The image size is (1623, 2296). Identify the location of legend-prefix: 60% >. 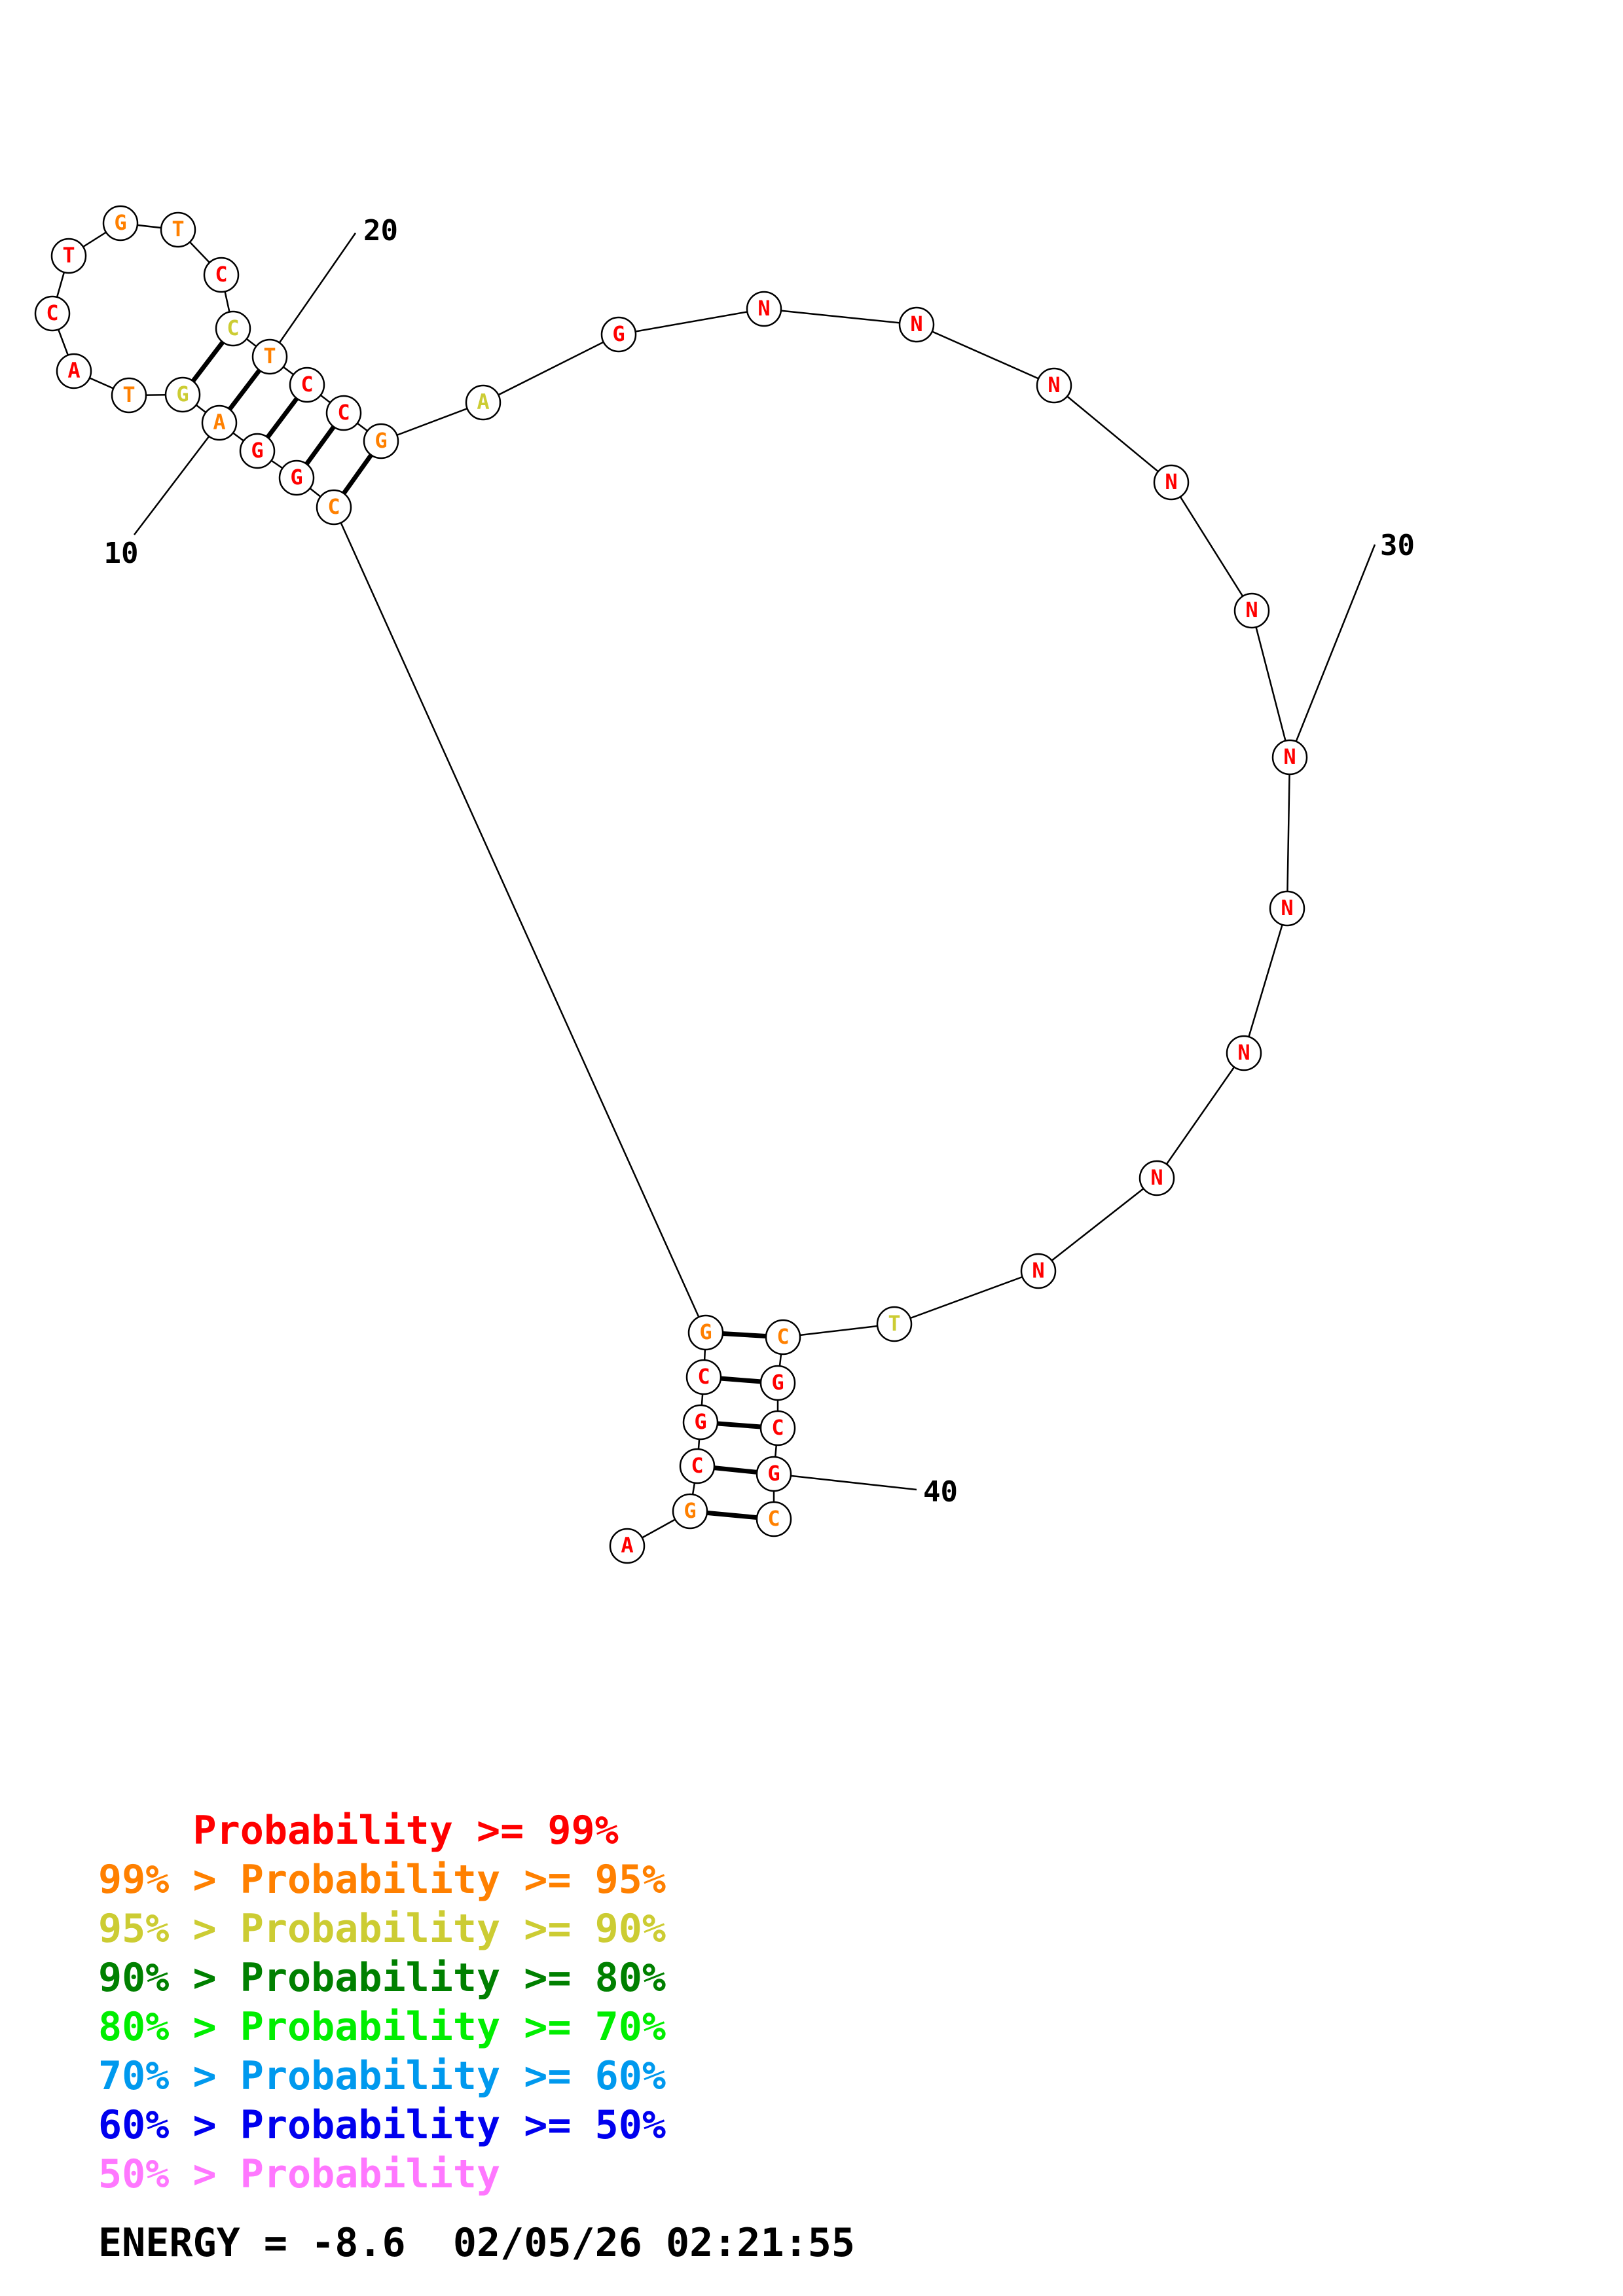
(169, 2125).